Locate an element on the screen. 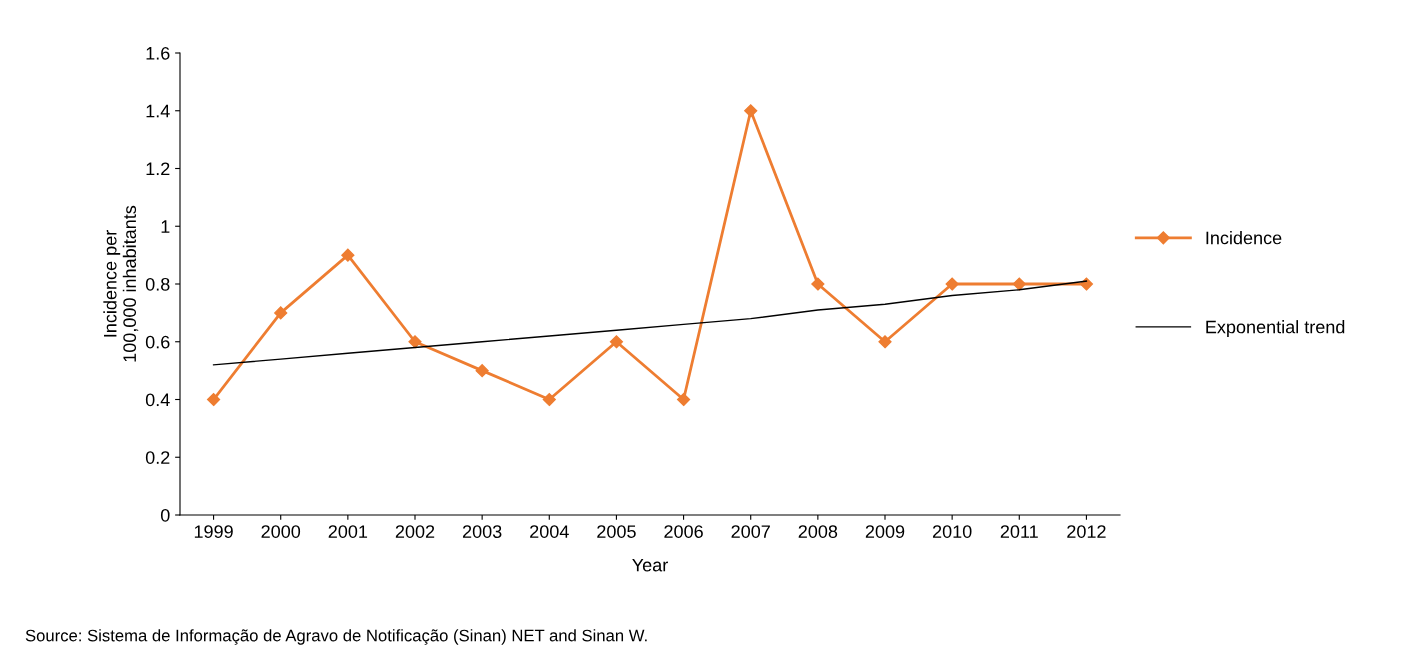 The width and height of the screenshot is (1417, 662). x-tick-label: 2006 is located at coordinates (683, 531).